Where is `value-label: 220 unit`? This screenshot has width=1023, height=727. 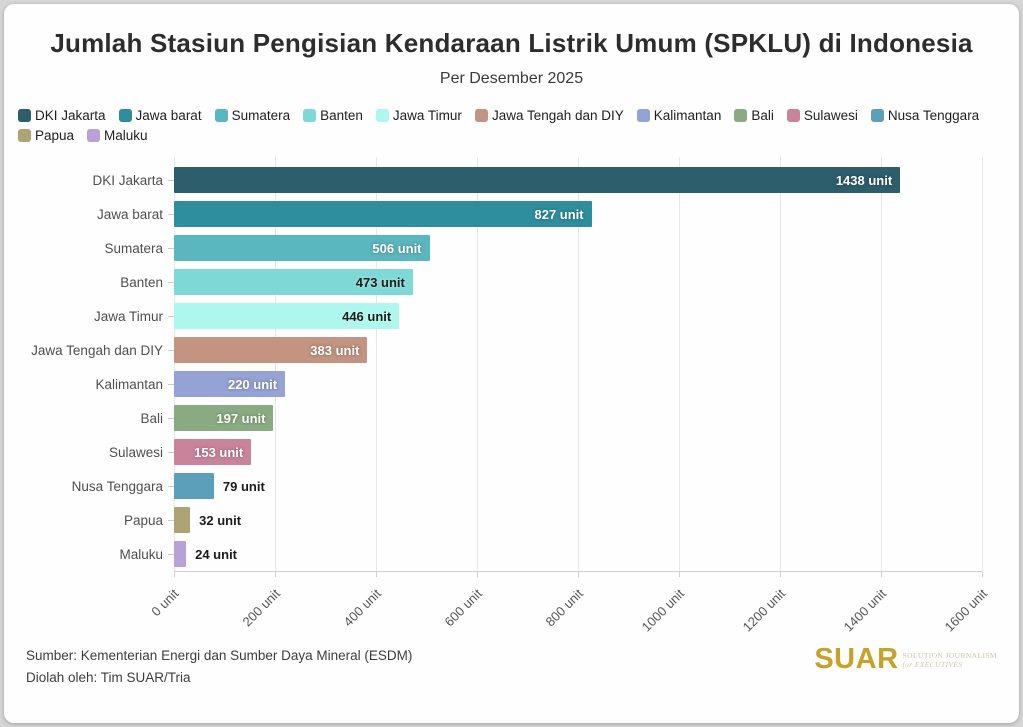
value-label: 220 unit is located at coordinates (252, 384).